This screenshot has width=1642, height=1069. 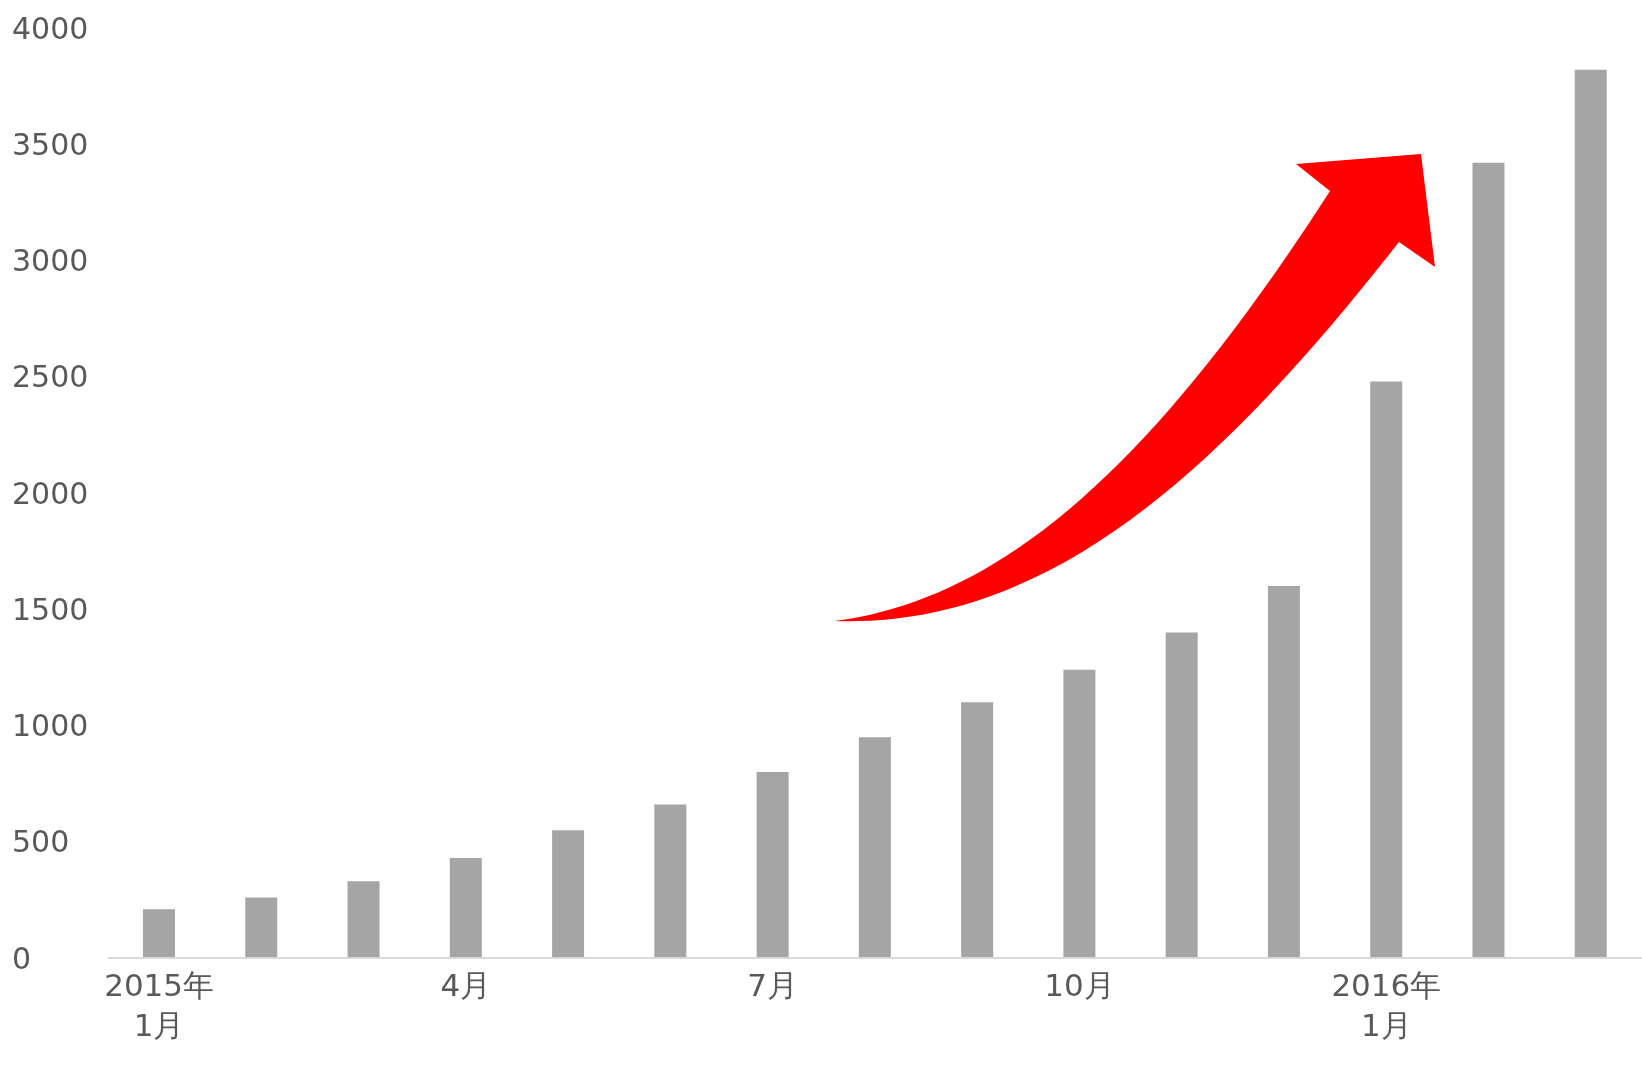 I want to click on y-tick-label: 3000, so click(x=50, y=261).